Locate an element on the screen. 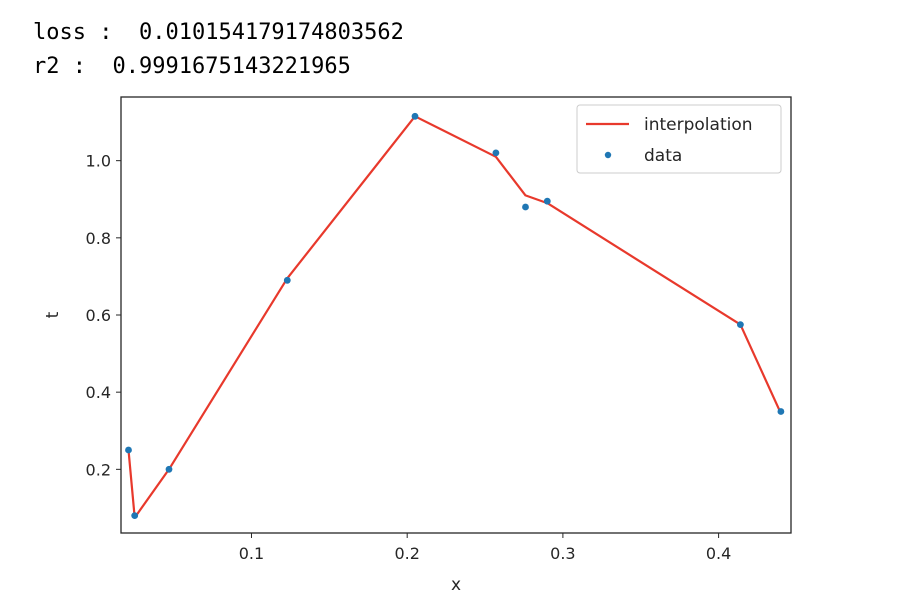 The image size is (912, 610). y-tick-label: 0.2 is located at coordinates (98, 469).